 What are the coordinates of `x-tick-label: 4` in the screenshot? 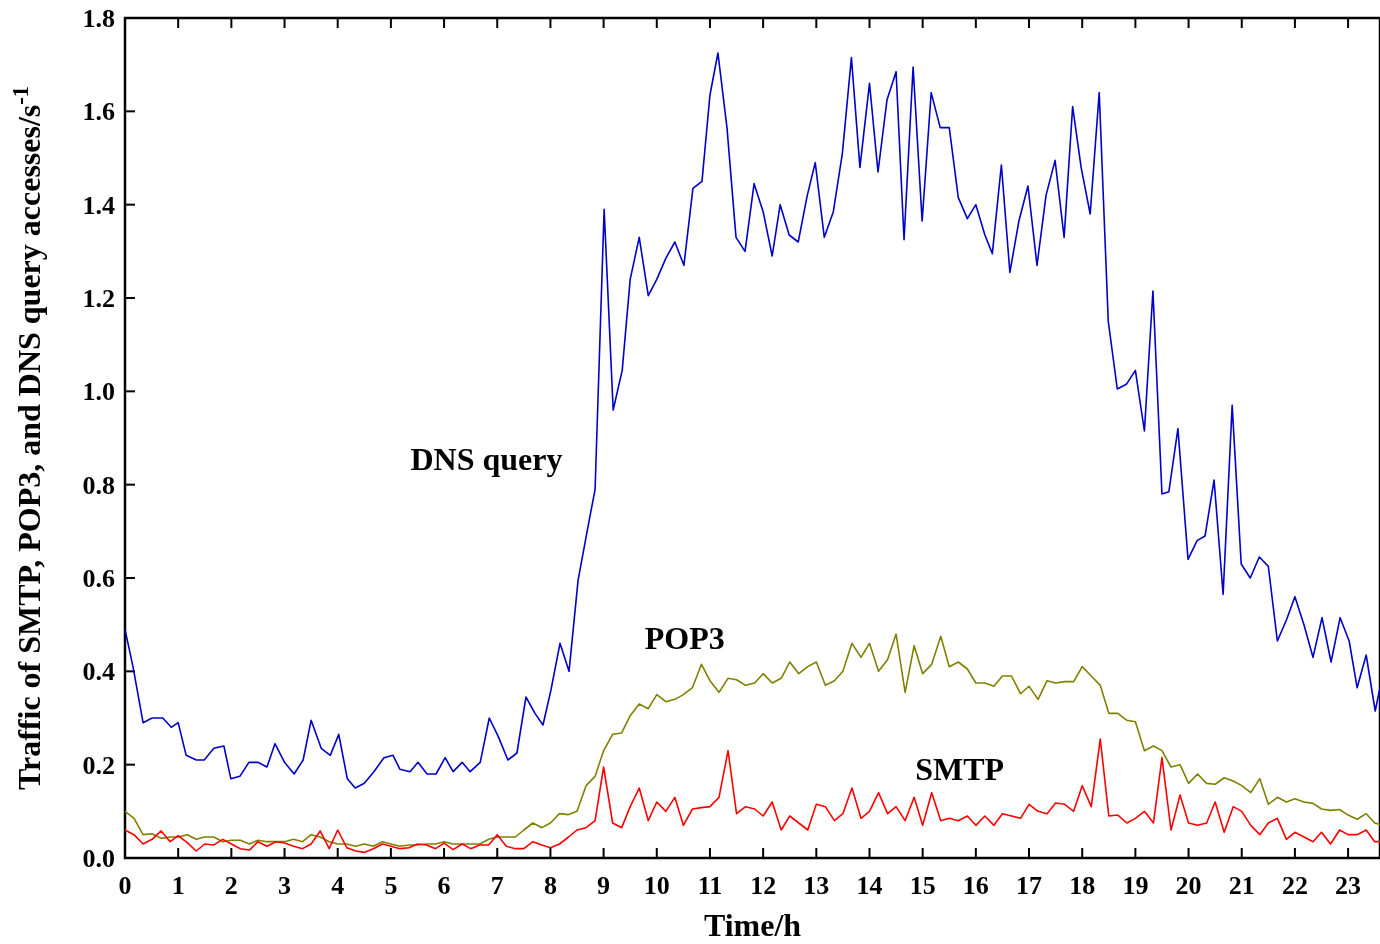 It's located at (338, 885).